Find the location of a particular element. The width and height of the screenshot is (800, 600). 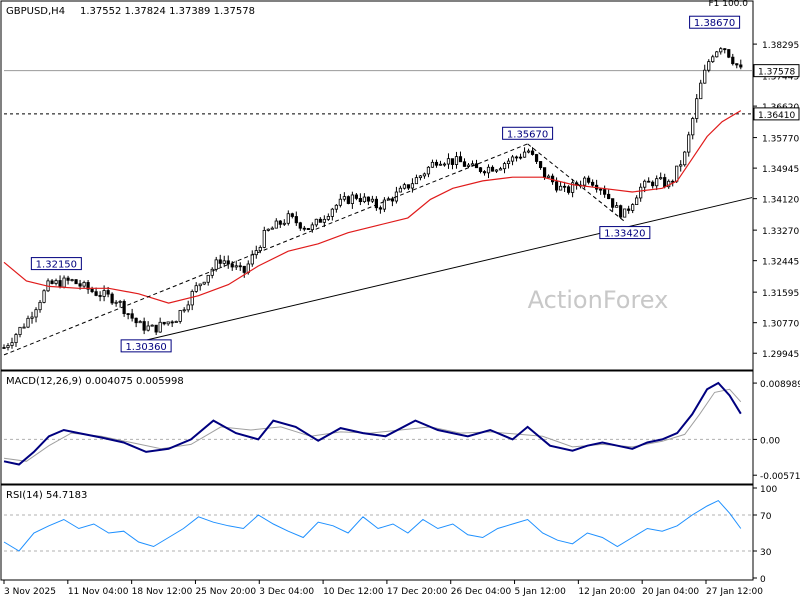

macd-title: MACD(12,26,9) 0.004075 0.005998 is located at coordinates (95, 381).